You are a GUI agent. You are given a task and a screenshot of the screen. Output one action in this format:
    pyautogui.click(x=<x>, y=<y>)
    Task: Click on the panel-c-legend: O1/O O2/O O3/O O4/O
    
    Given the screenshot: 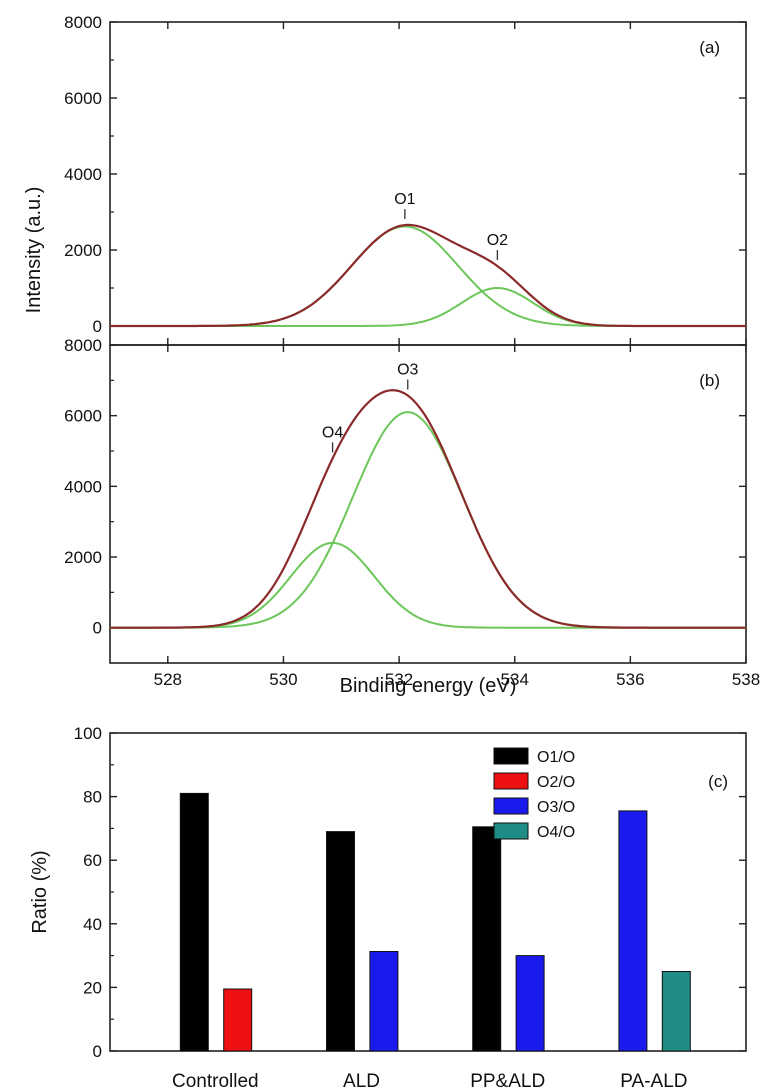 What is the action you would take?
    pyautogui.click(x=534, y=794)
    